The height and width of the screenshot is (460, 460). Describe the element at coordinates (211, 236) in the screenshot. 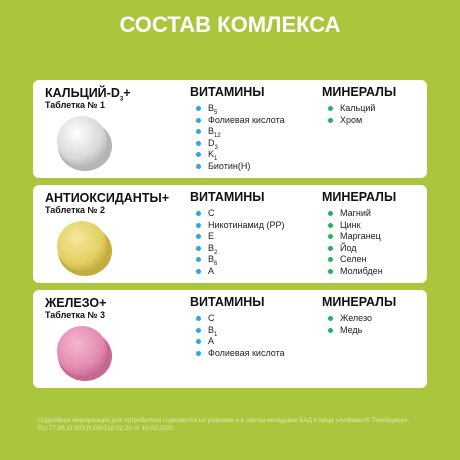

I see `text: Е` at that location.